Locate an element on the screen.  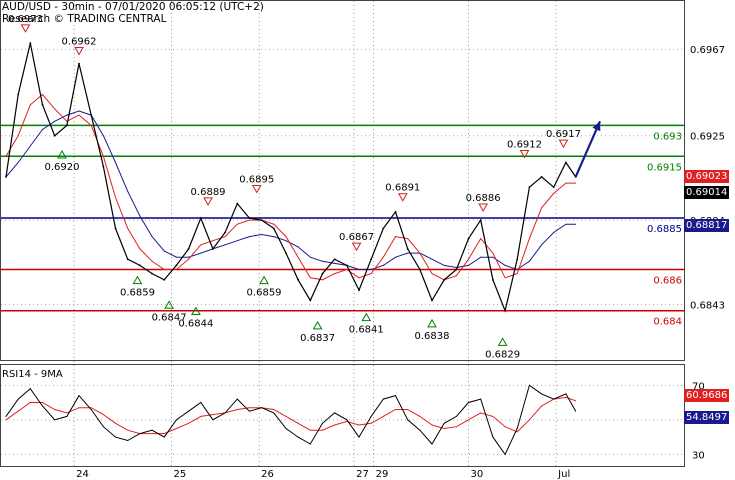
forecast-arrow-shaft is located at coordinates (588, 149).